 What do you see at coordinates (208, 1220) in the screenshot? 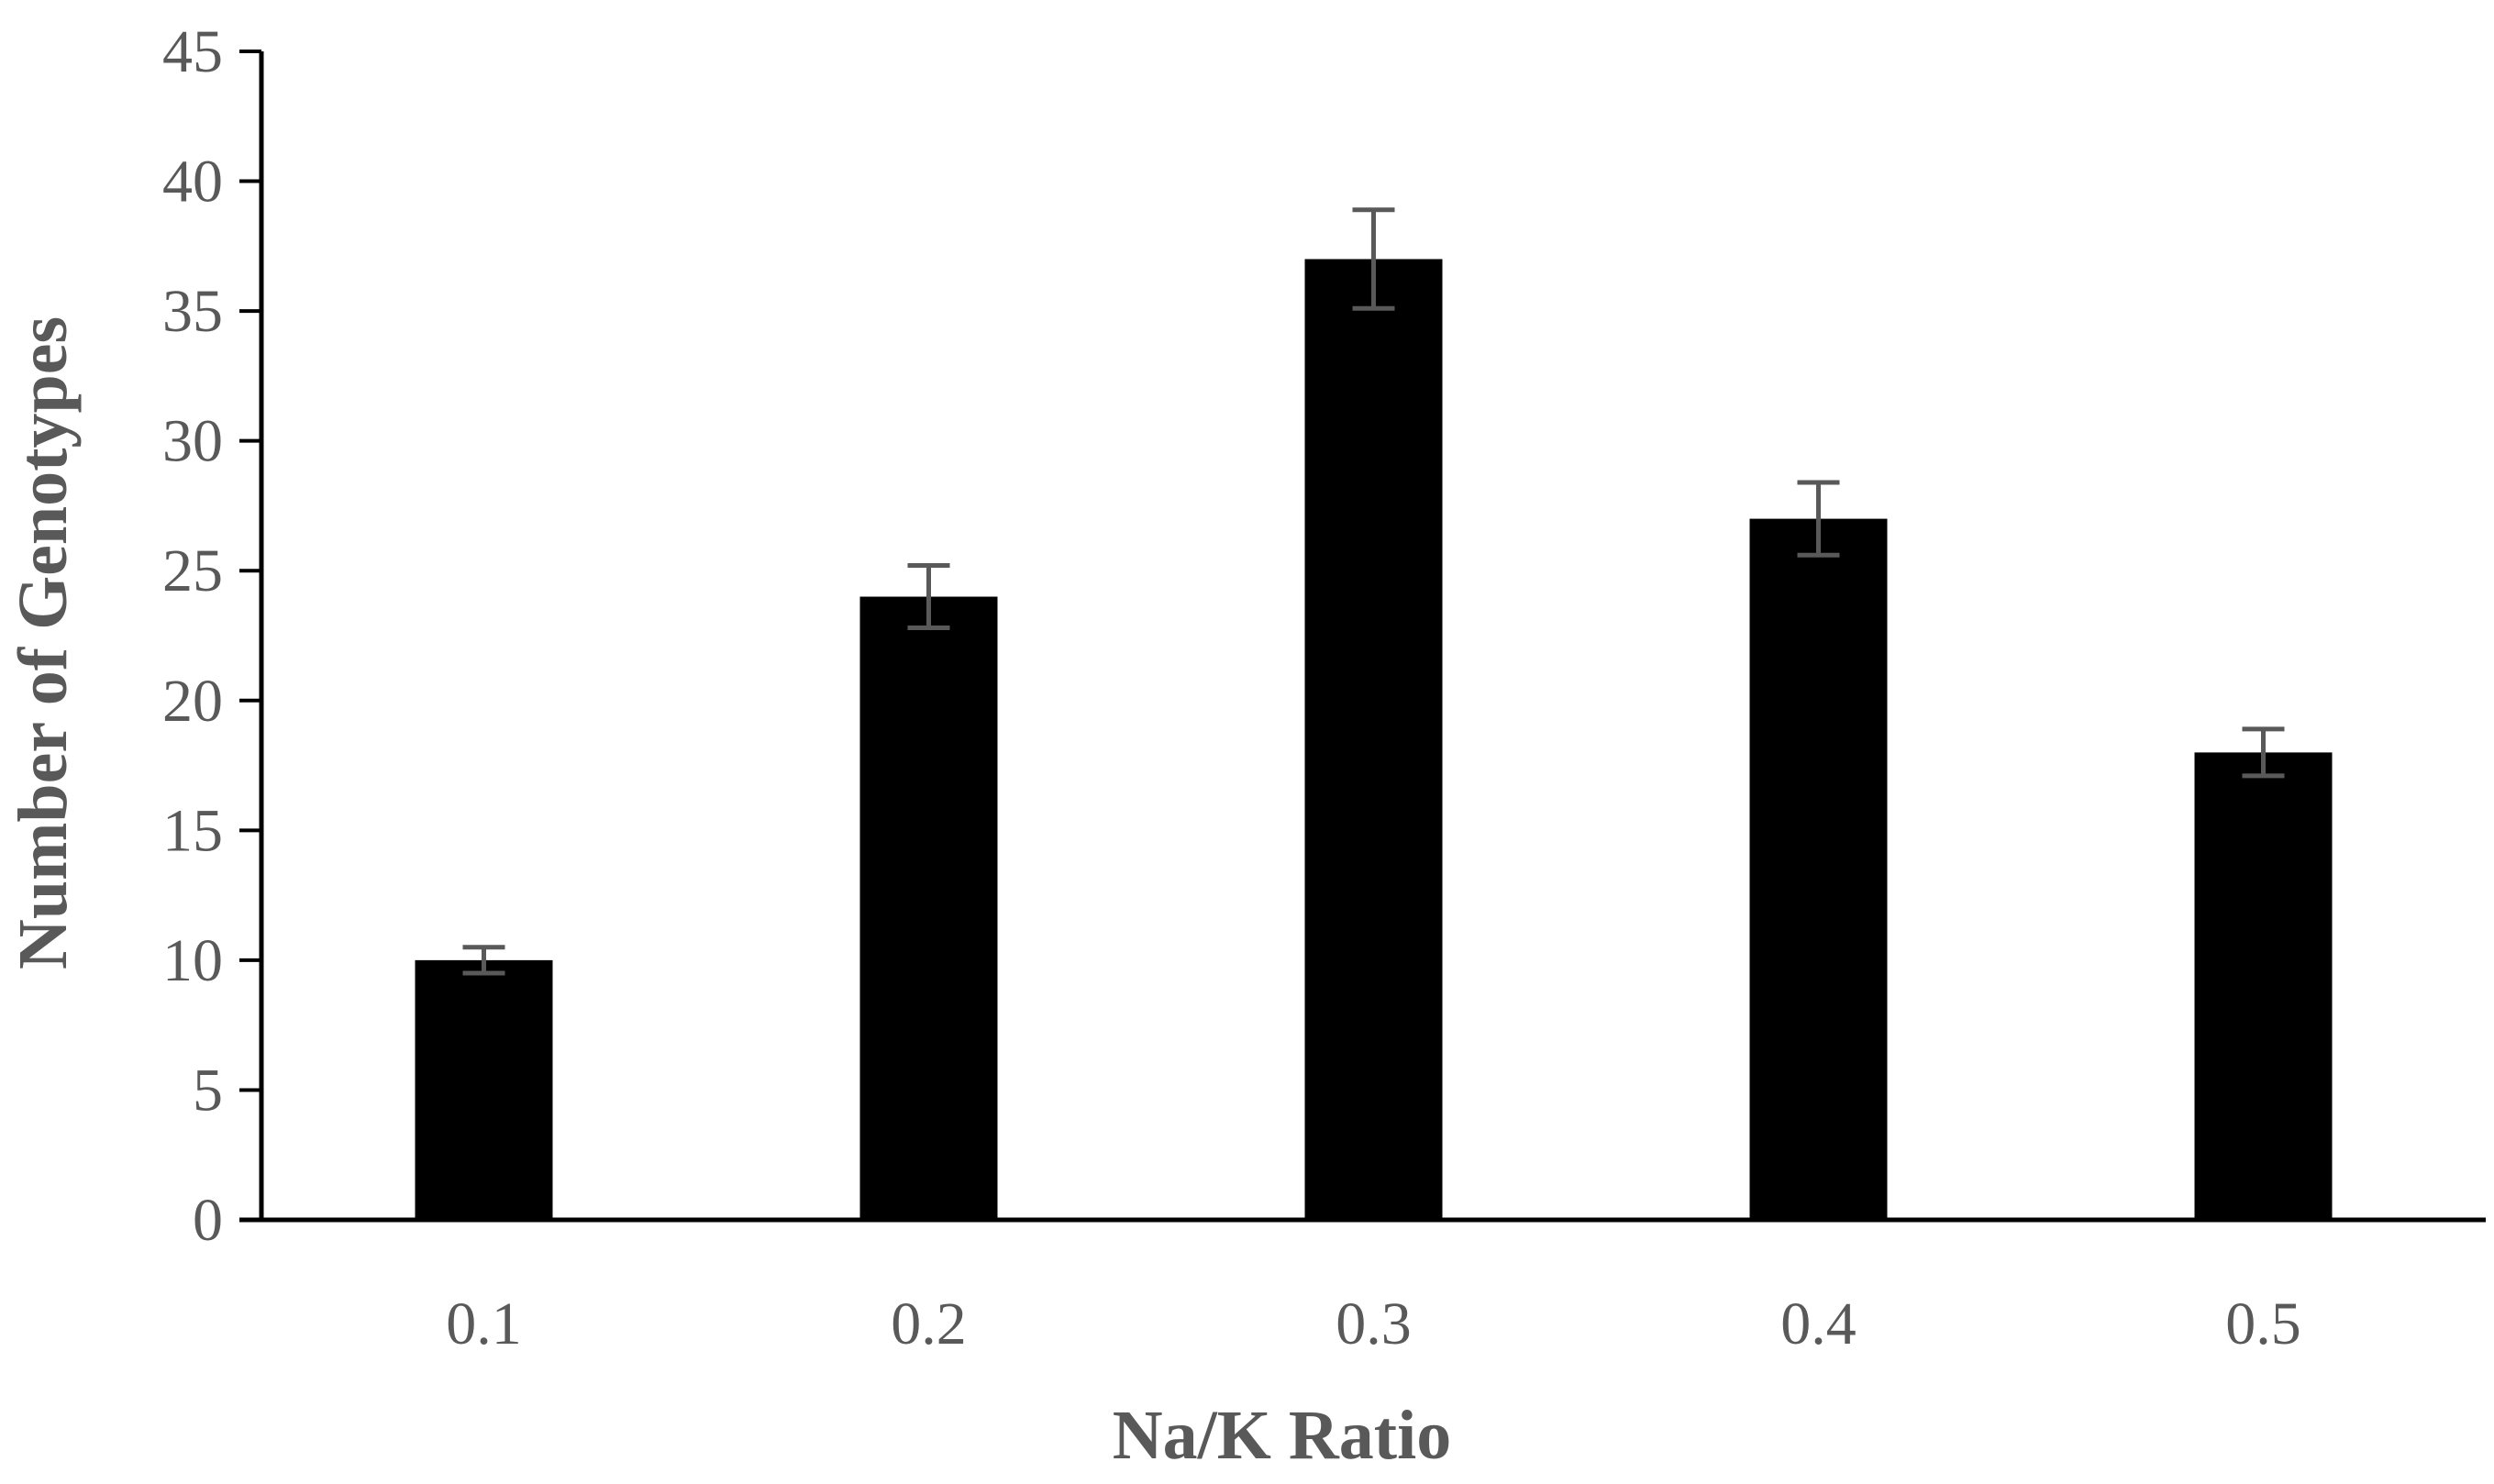
I see `y-tick-label: 0` at bounding box center [208, 1220].